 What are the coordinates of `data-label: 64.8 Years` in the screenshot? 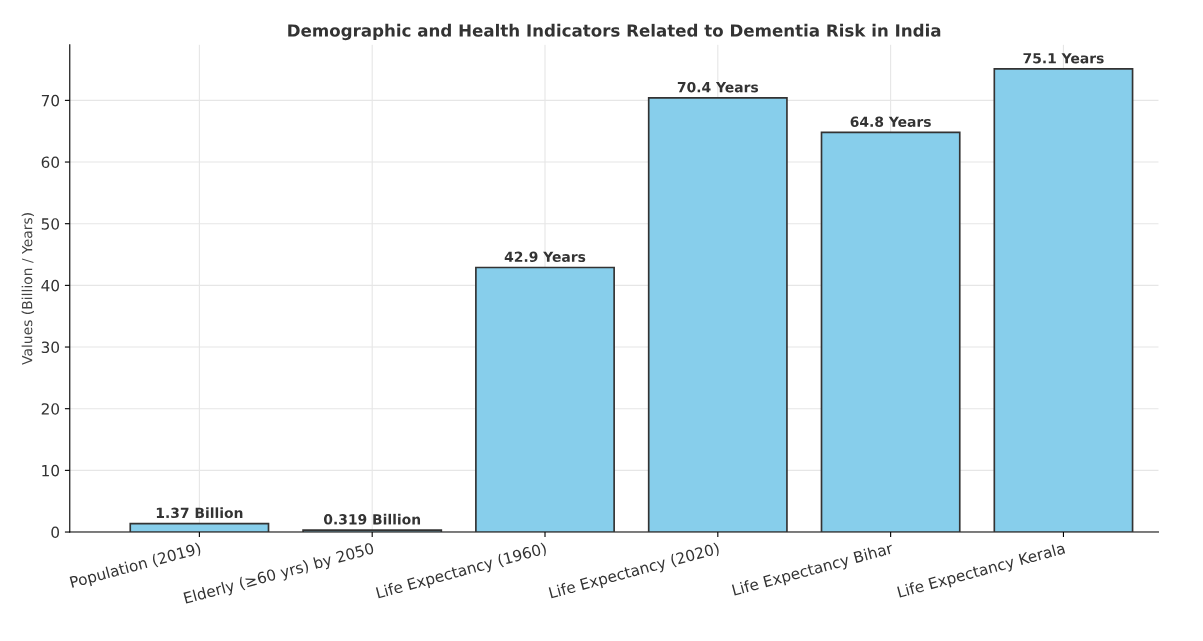 It's located at (890, 121).